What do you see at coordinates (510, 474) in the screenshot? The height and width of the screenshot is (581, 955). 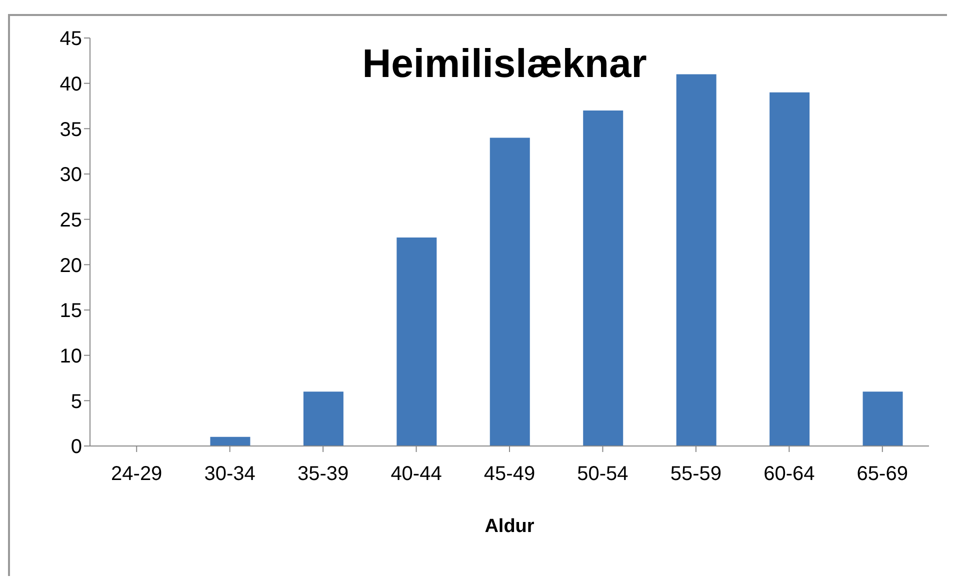 I see `x-tick-label: 45-49` at bounding box center [510, 474].